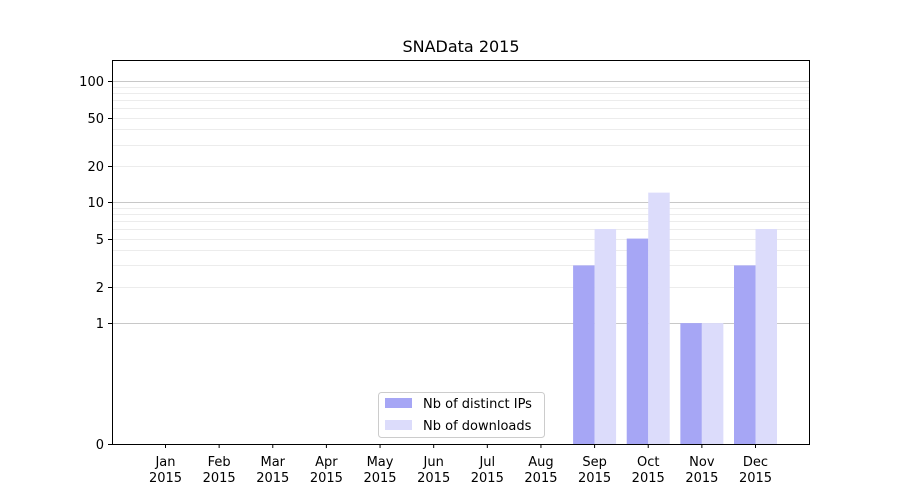 The width and height of the screenshot is (900, 504). Describe the element at coordinates (100, 445) in the screenshot. I see `y-tick-label: 0` at that location.